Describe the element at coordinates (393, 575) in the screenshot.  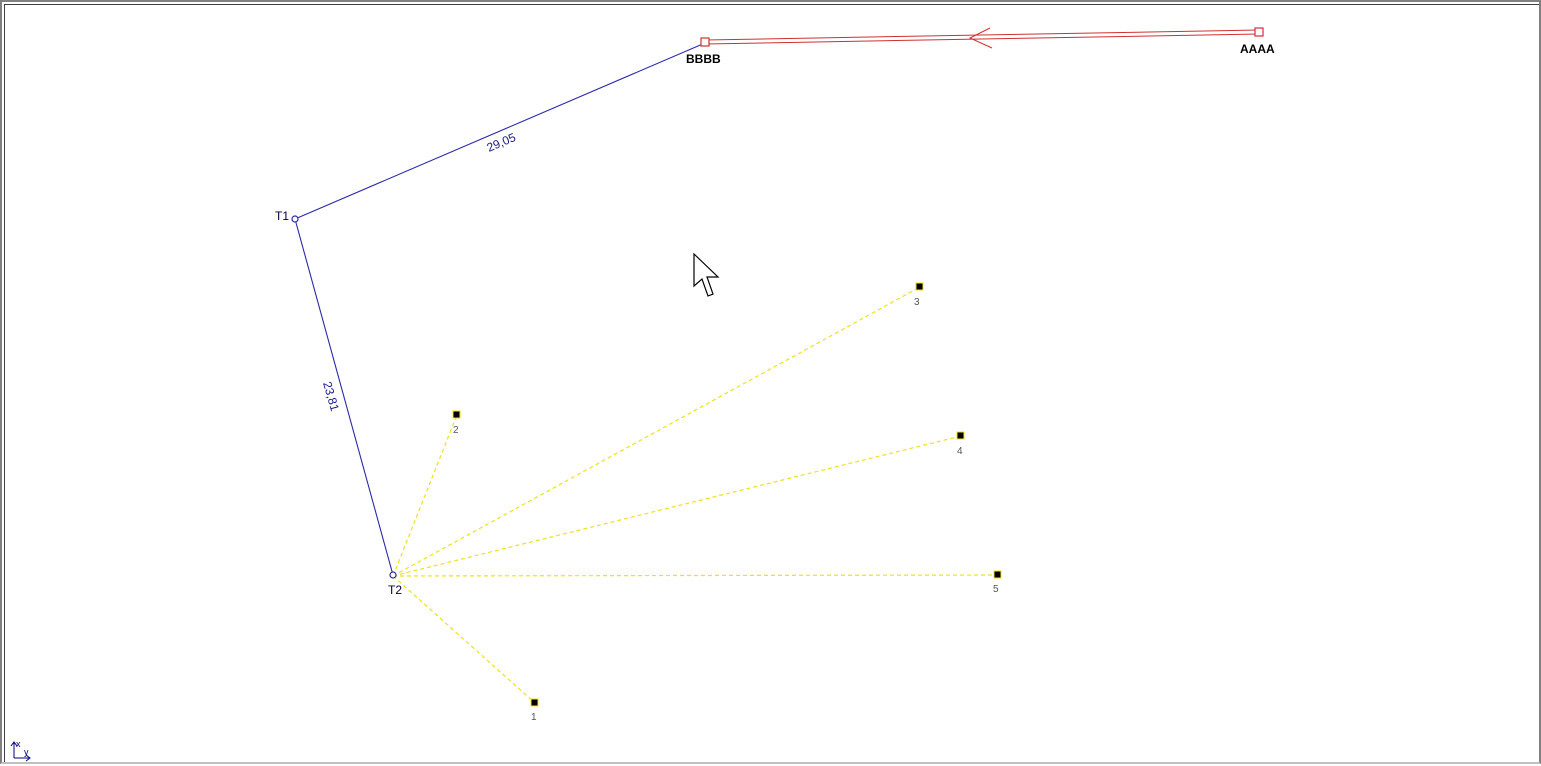
I see `station-t2` at that location.